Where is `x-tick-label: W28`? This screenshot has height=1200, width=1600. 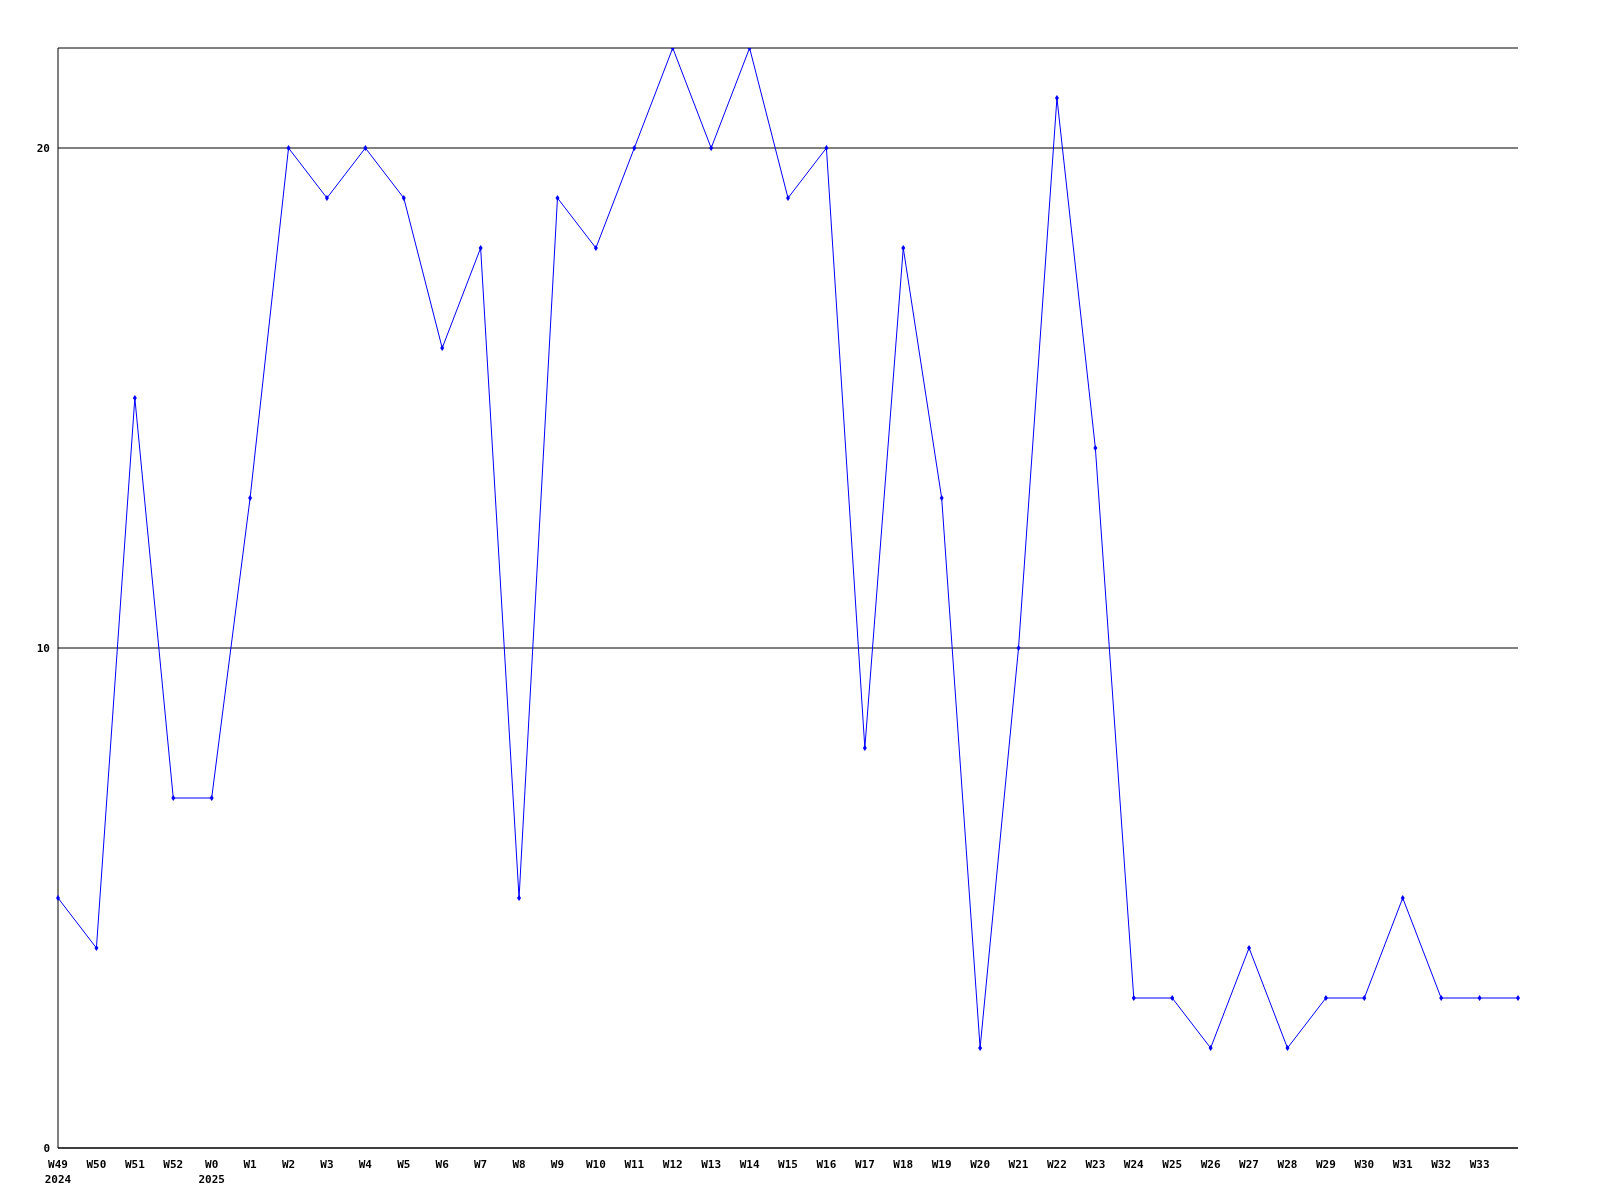 x-tick-label: W28 is located at coordinates (1287, 1164).